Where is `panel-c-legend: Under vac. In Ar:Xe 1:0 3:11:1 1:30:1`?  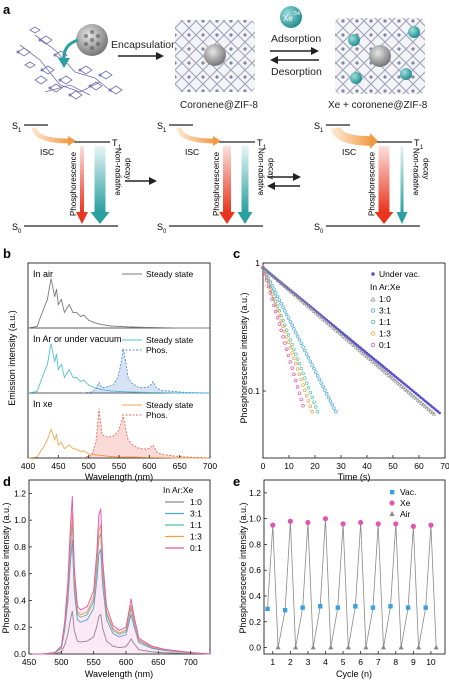
panel-c-legend: Under vac. In Ar:Xe 1:0 3:11:1 1:30:1 is located at coordinates (395, 309).